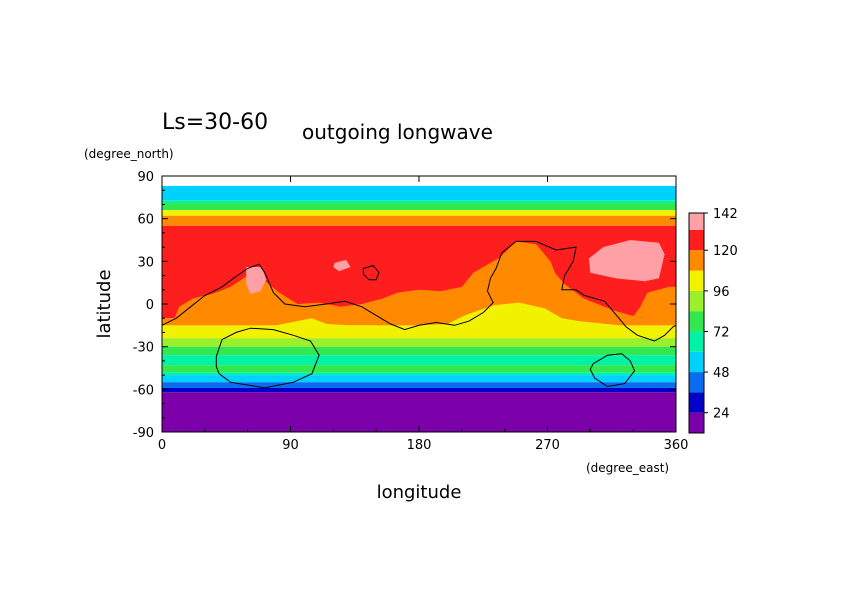 The image size is (842, 595). What do you see at coordinates (419, 445) in the screenshot?
I see `x-tick-label: 180` at bounding box center [419, 445].